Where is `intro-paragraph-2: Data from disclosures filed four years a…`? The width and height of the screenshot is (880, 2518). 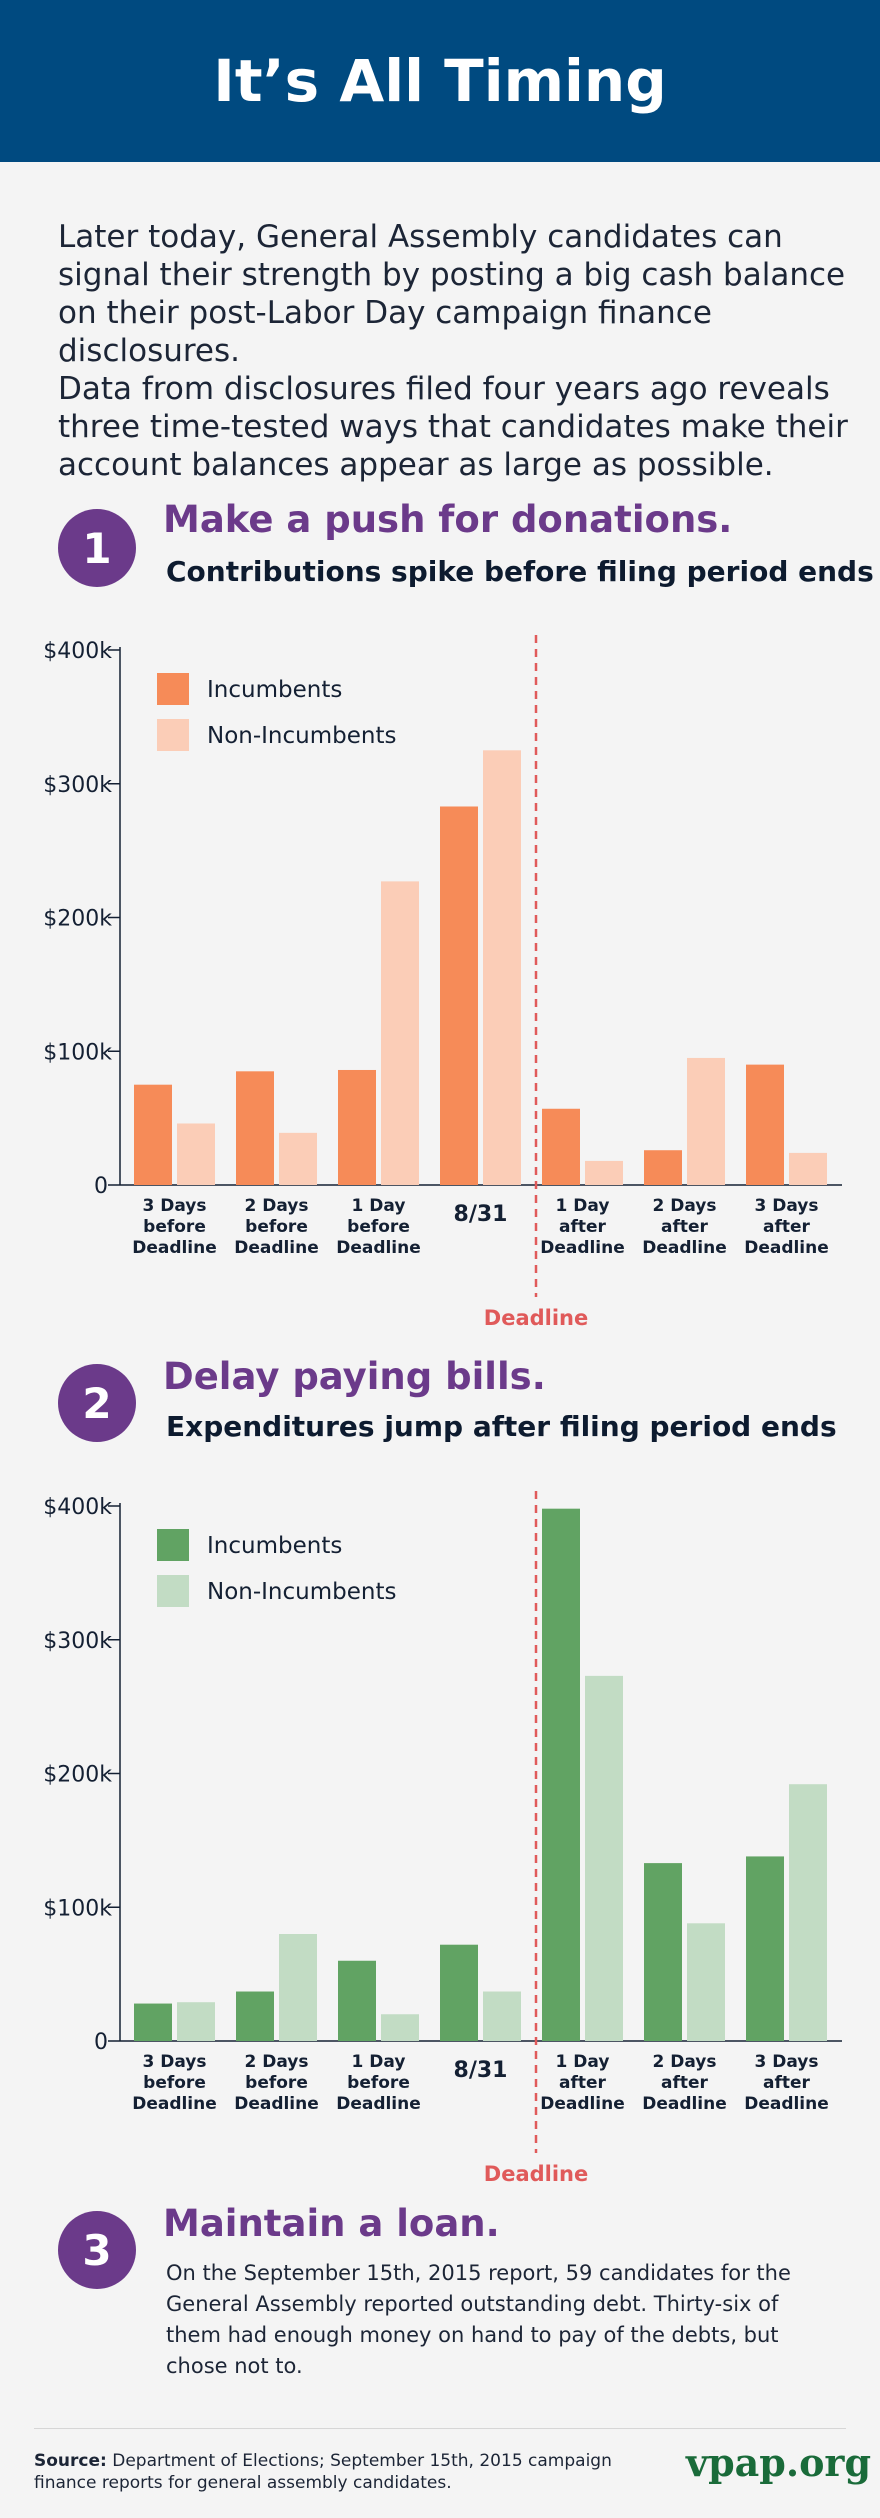
intro-paragraph-2: Data from disclosures filed four years a… is located at coordinates (453, 427).